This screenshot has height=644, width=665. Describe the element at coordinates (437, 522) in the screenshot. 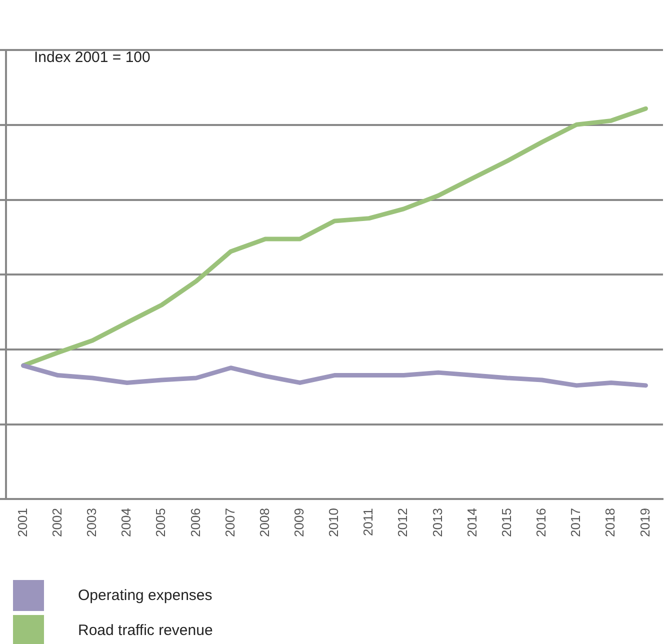

I see `x-tick-label: 2013` at that location.